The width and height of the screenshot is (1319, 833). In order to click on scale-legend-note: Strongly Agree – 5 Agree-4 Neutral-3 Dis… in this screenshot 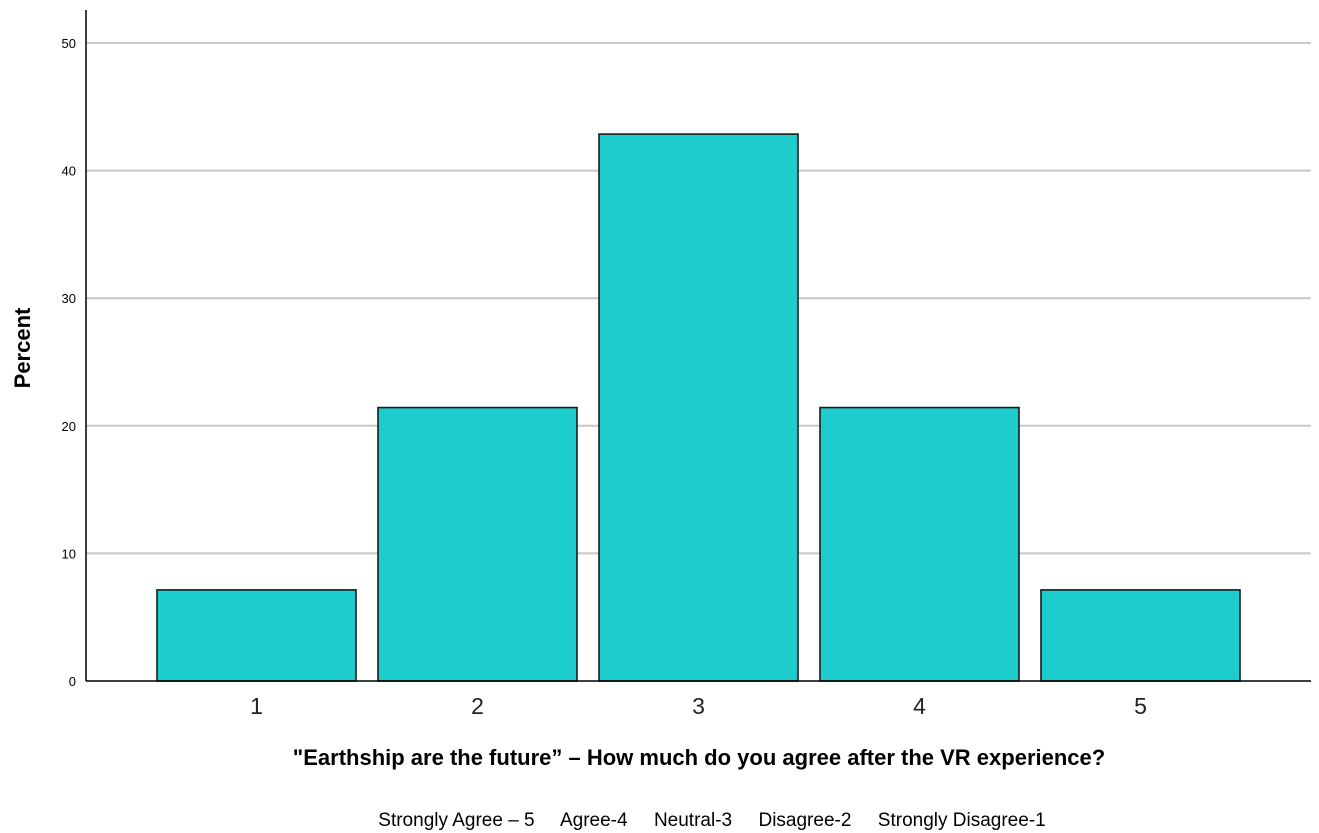, I will do `click(711, 820)`.